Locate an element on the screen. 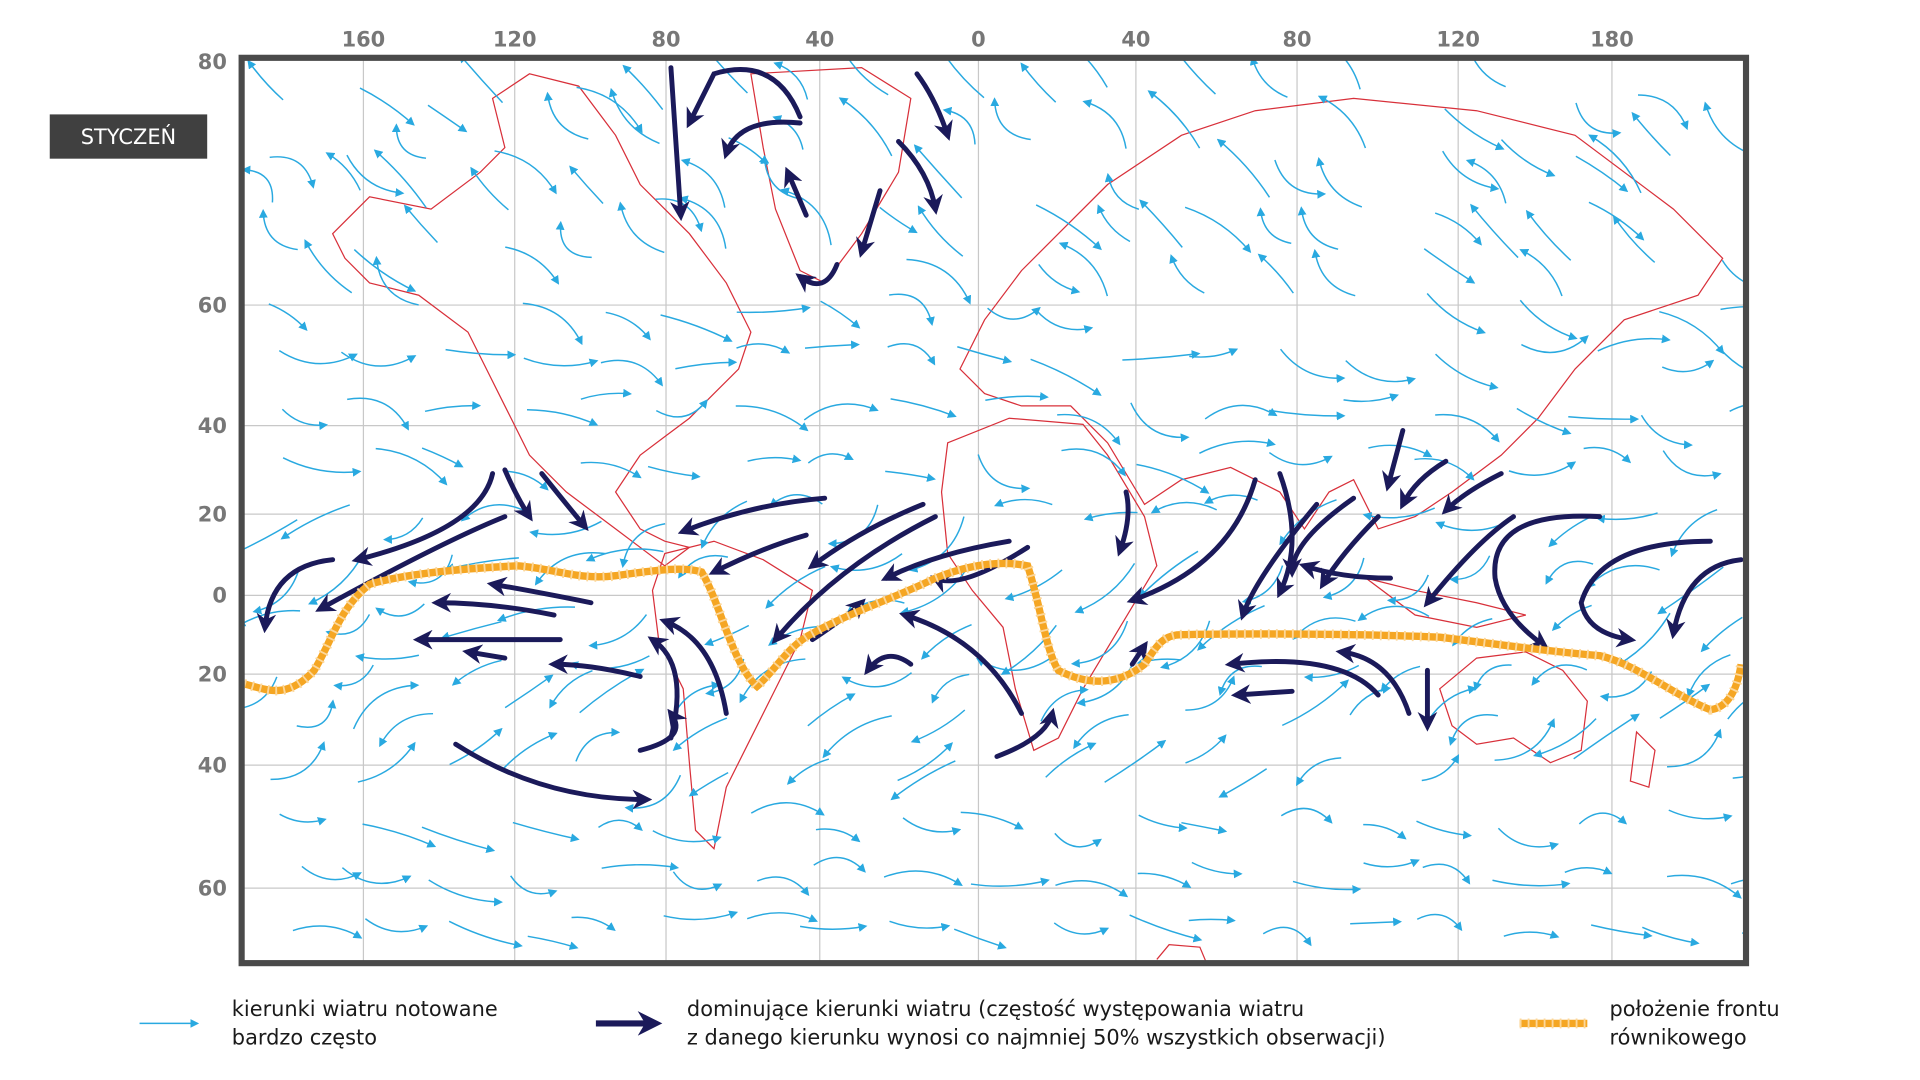  lat-label: 20 is located at coordinates (212, 674).